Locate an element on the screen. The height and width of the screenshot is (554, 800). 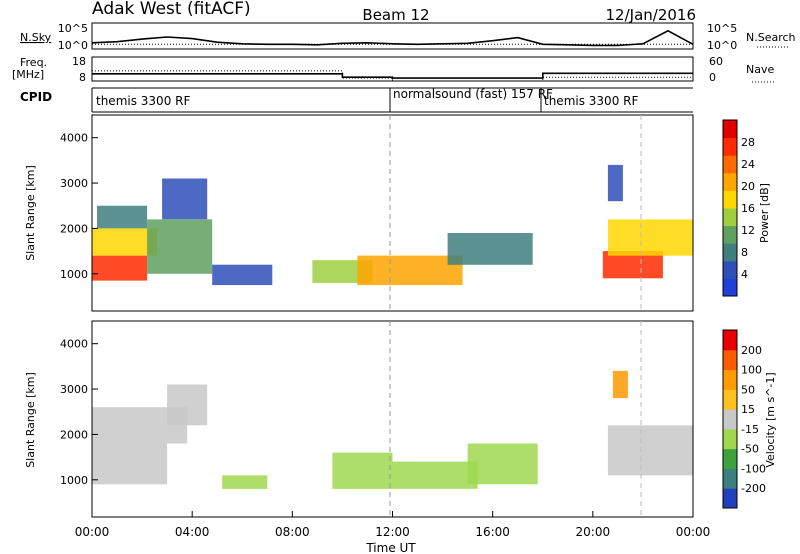
power-colorbar-ticks: 4 8 12 16 20 24 28 is located at coordinates (748, 208).